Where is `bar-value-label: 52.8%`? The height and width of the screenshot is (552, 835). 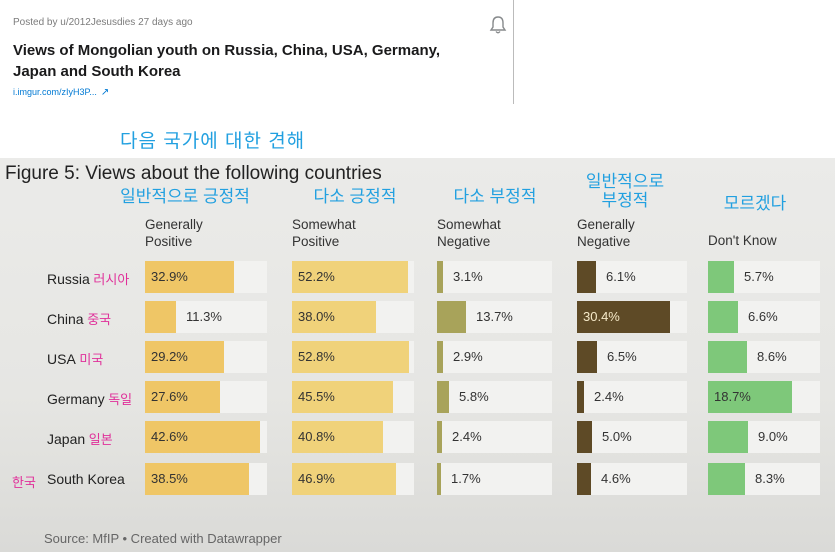 bar-value-label: 52.8% is located at coordinates (316, 356).